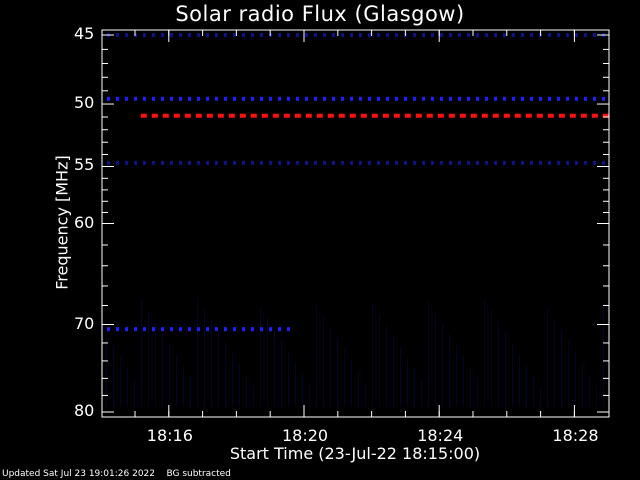 The height and width of the screenshot is (480, 640). I want to click on chart-title: Solar radio Flux (Glasgow), so click(320, 14).